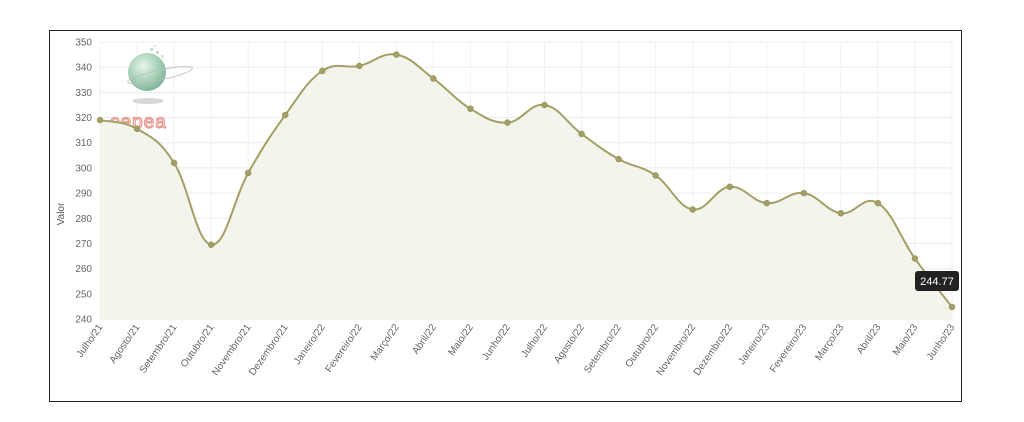 The height and width of the screenshot is (422, 1024). Describe the element at coordinates (160, 75) in the screenshot. I see `orbit-icon` at that location.